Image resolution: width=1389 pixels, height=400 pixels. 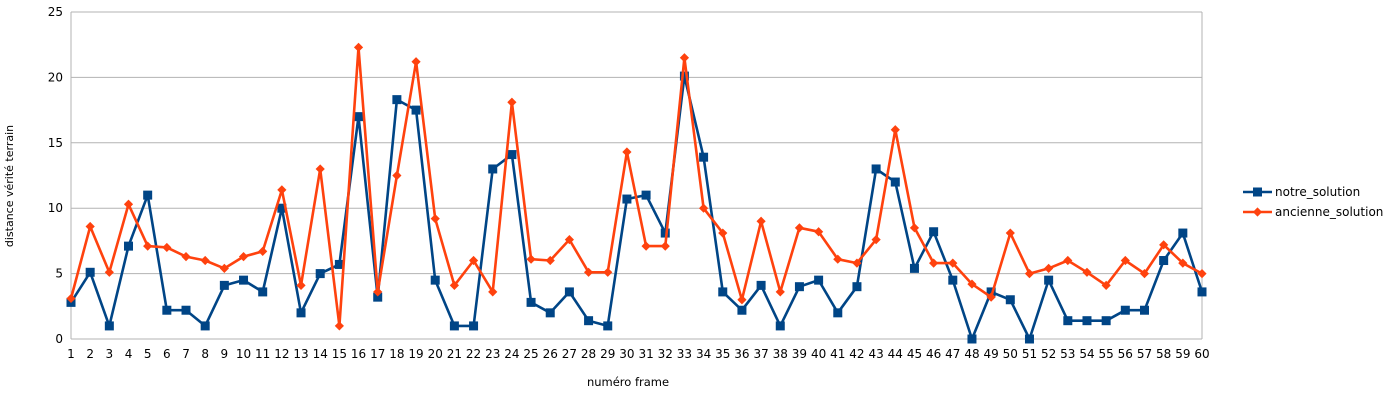 What do you see at coordinates (550, 354) in the screenshot?
I see `x-tick-label: 26` at bounding box center [550, 354].